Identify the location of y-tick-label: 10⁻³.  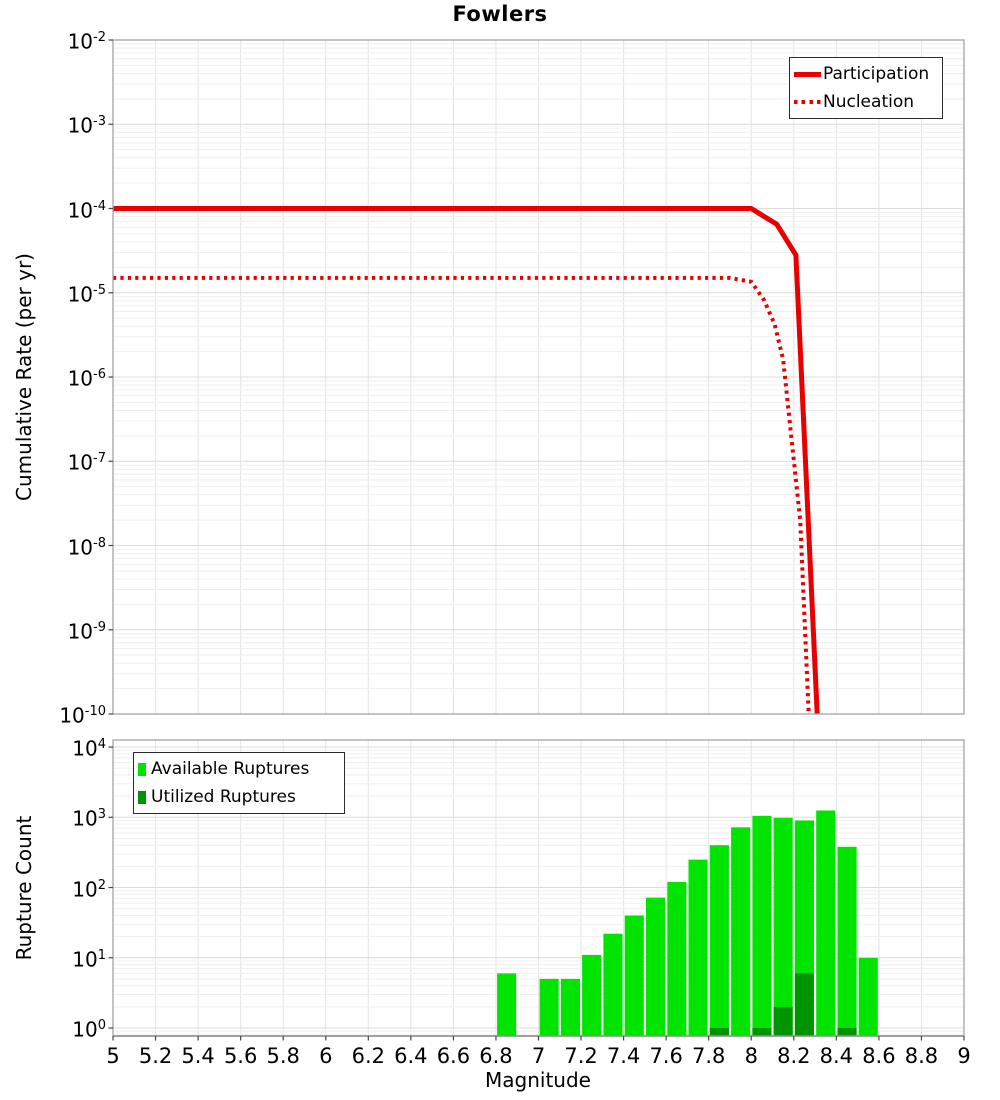
(86, 125).